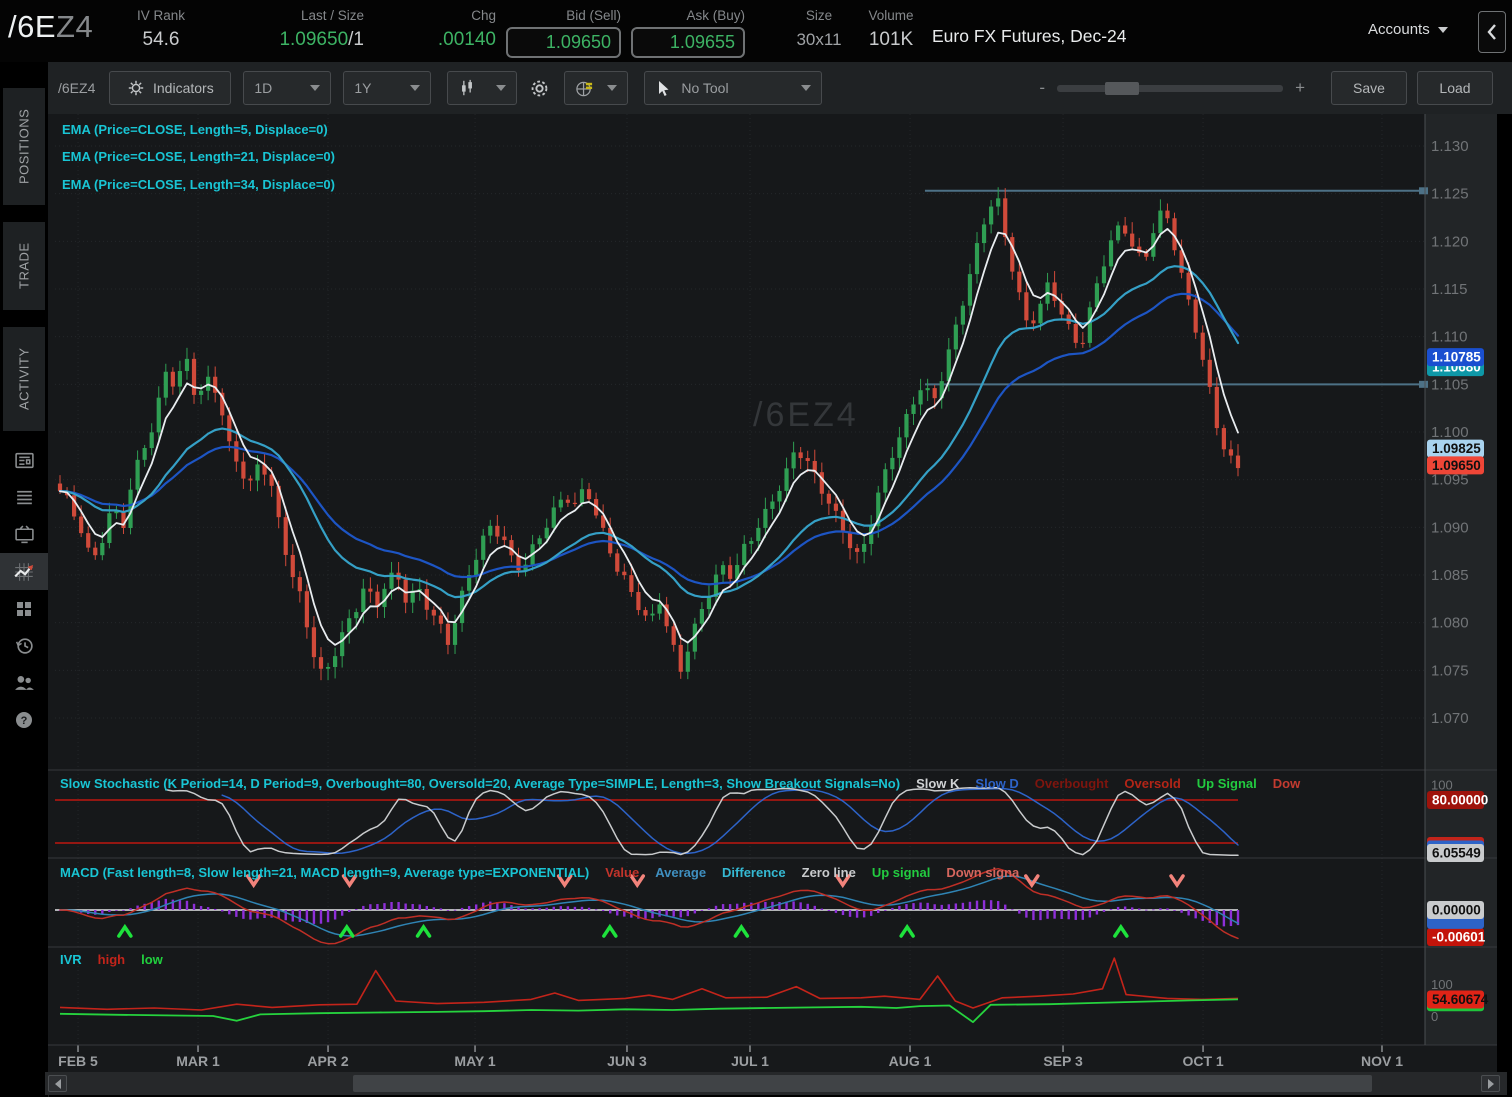 Image resolution: width=1512 pixels, height=1097 pixels. What do you see at coordinates (649, 990) in the screenshot?
I see `ivr-series` at bounding box center [649, 990].